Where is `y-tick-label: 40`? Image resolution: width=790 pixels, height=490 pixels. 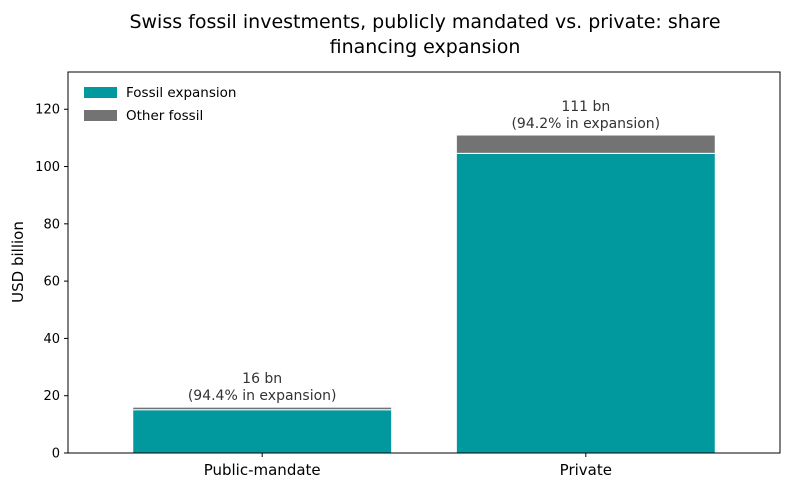 y-tick-label: 40 is located at coordinates (51, 339).